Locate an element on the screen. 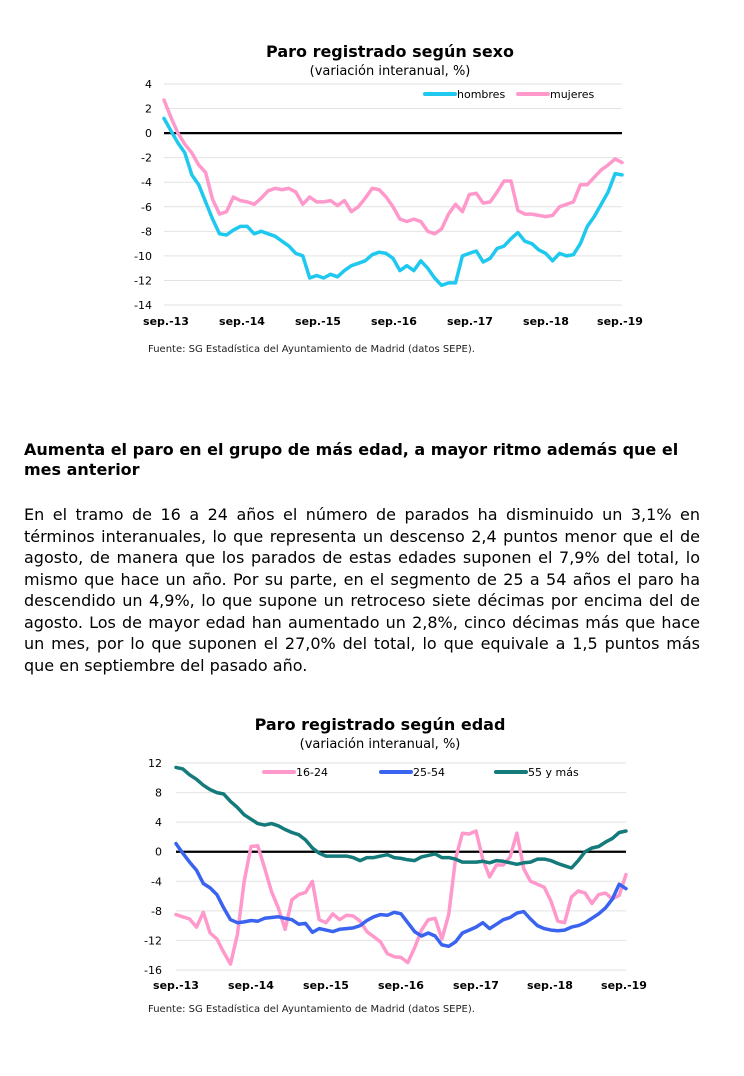  y-tick-label: 8 is located at coordinates (158, 793).